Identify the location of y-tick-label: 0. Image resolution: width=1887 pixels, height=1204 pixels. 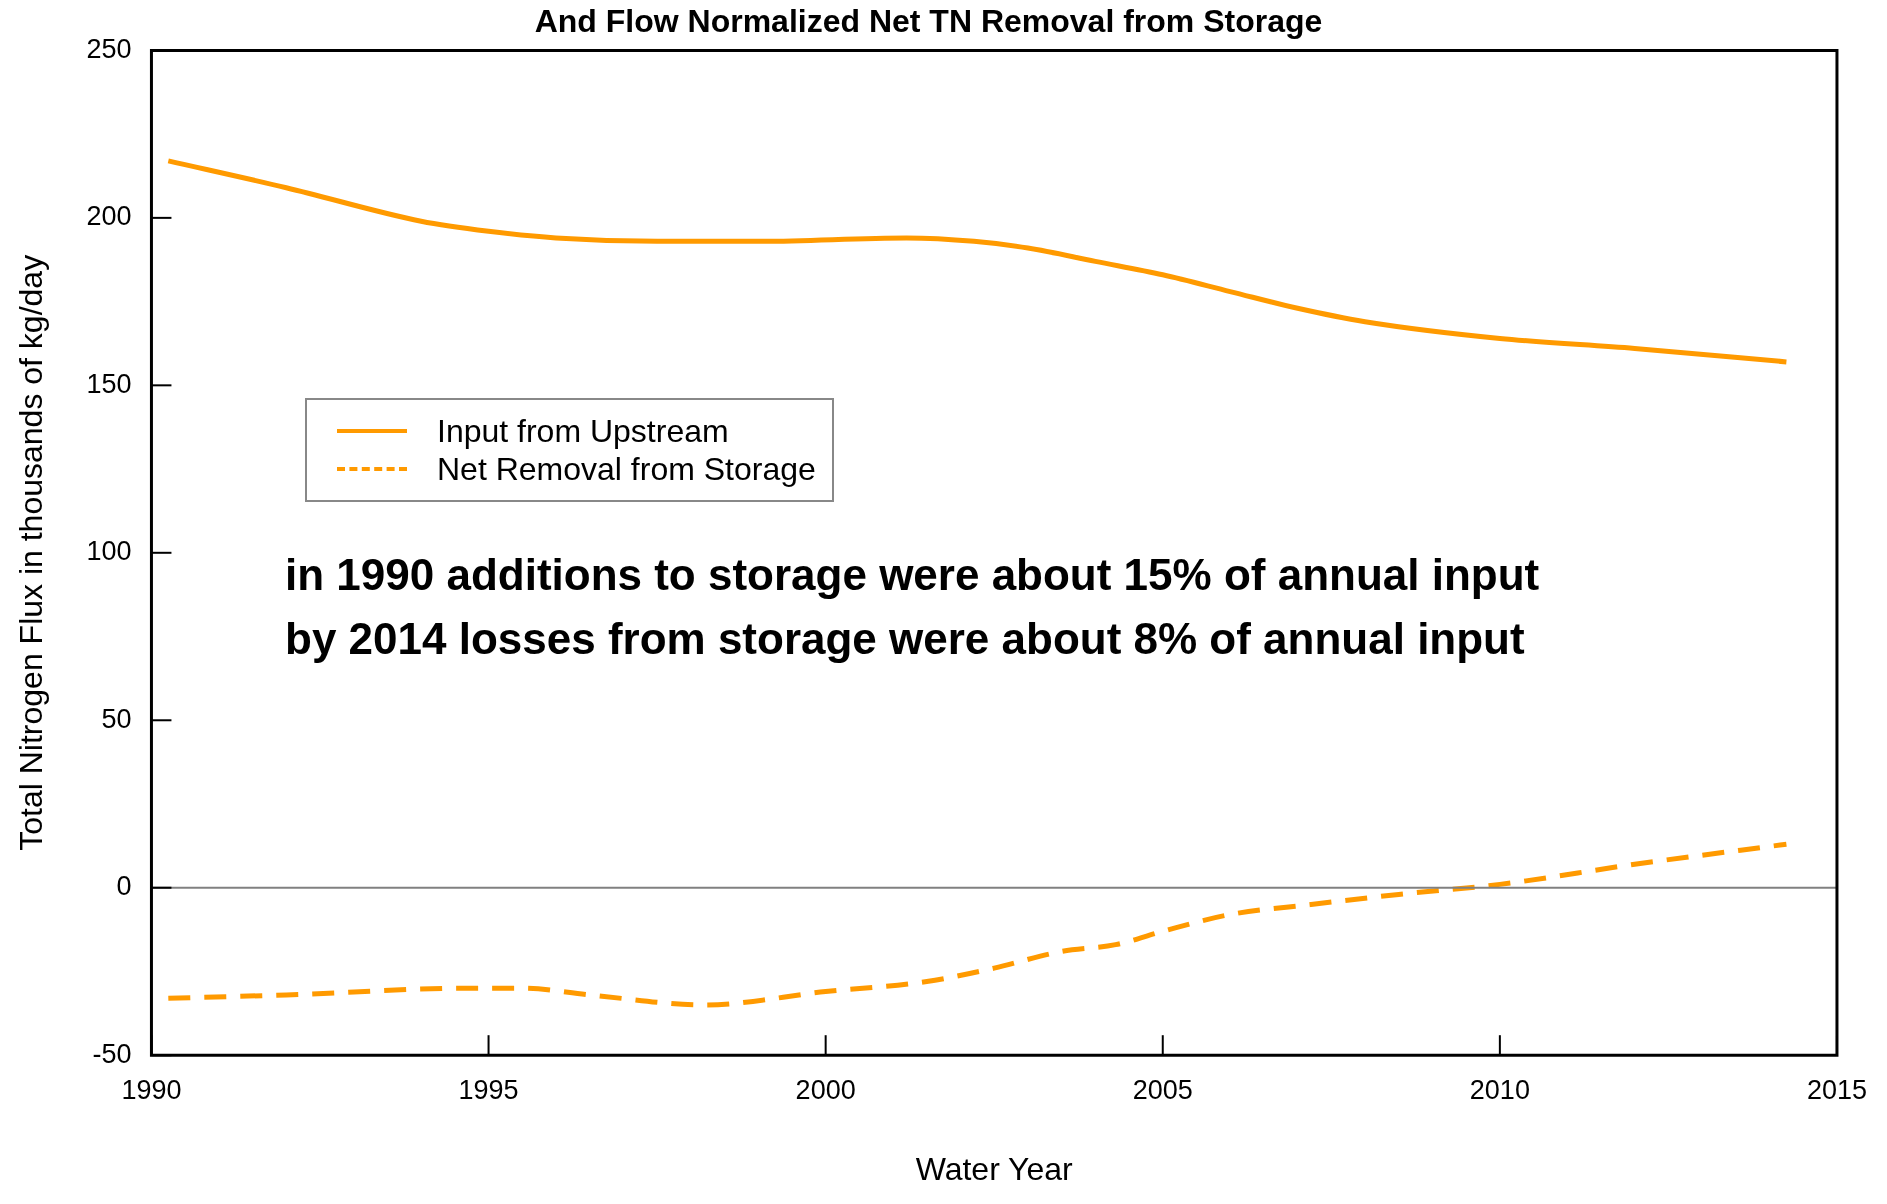
(124, 886).